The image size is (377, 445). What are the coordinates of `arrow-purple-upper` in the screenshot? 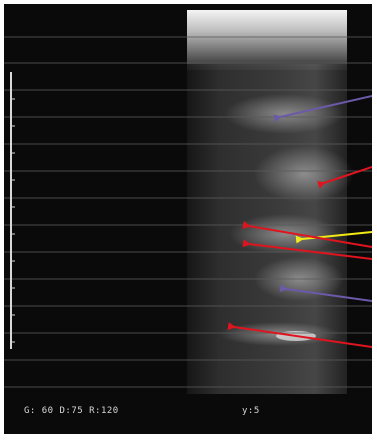 It's located at (322, 109).